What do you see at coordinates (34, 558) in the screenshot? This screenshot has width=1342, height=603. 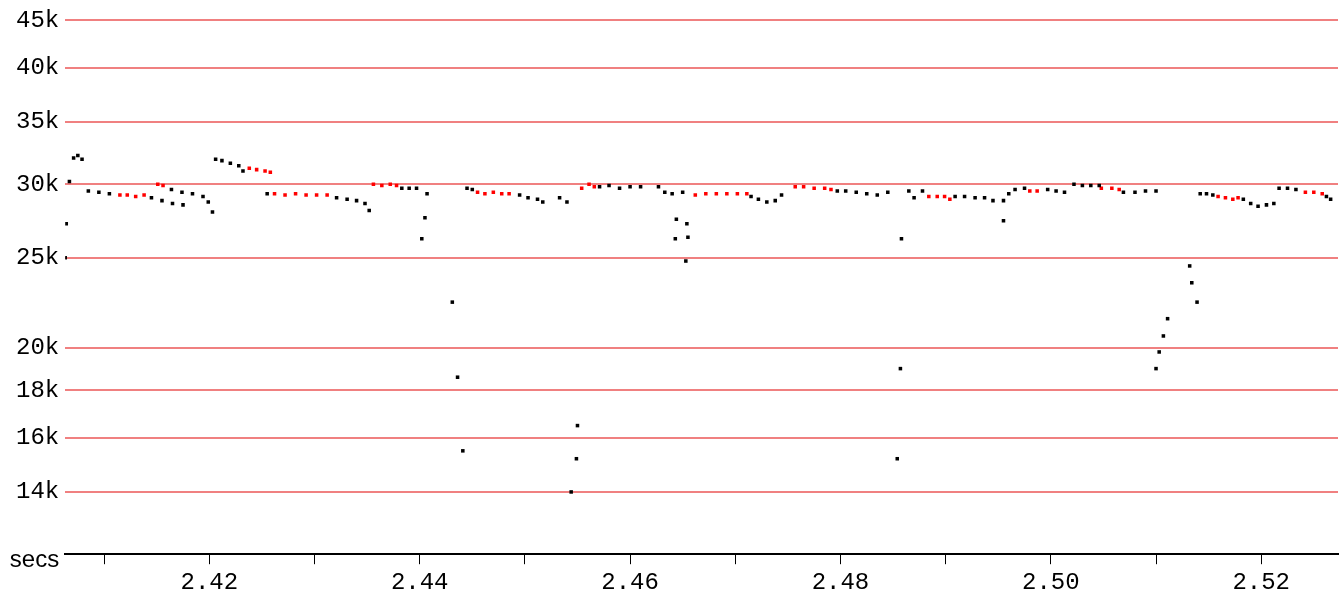 I see `x-axis-title: secs` at bounding box center [34, 558].